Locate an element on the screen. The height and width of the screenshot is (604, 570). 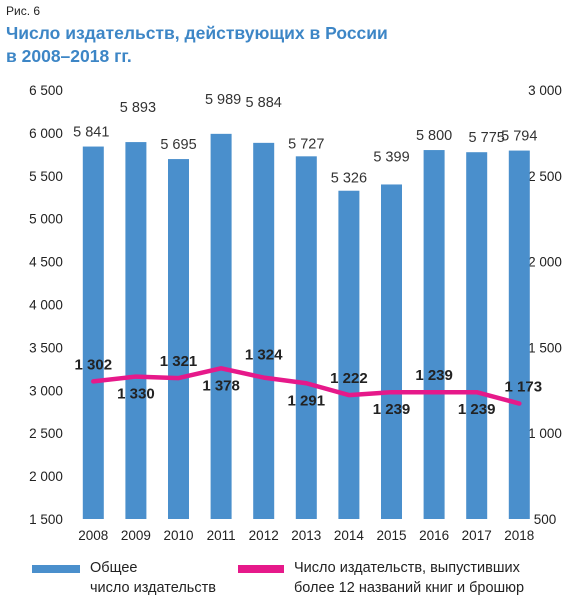
right-axis-tick-label: 1 000 is located at coordinates (545, 433).